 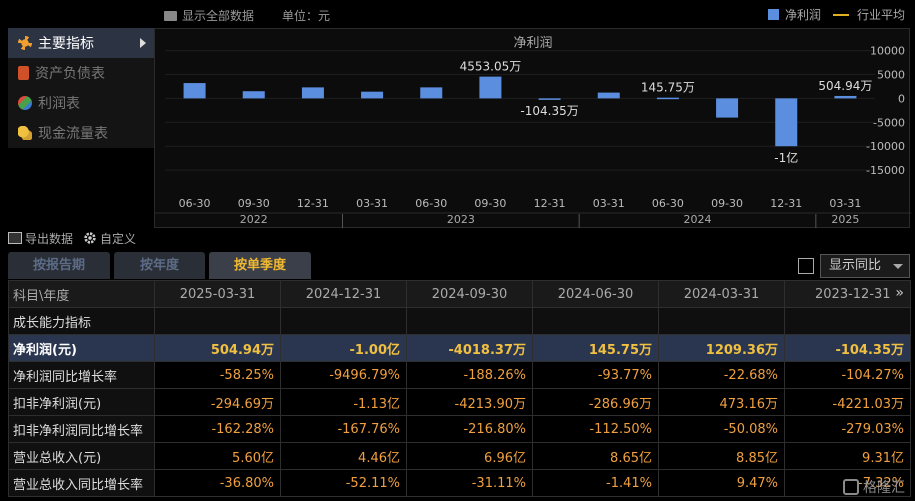 What do you see at coordinates (847, 429) in the screenshot?
I see `table-cell: -279.03%` at bounding box center [847, 429].